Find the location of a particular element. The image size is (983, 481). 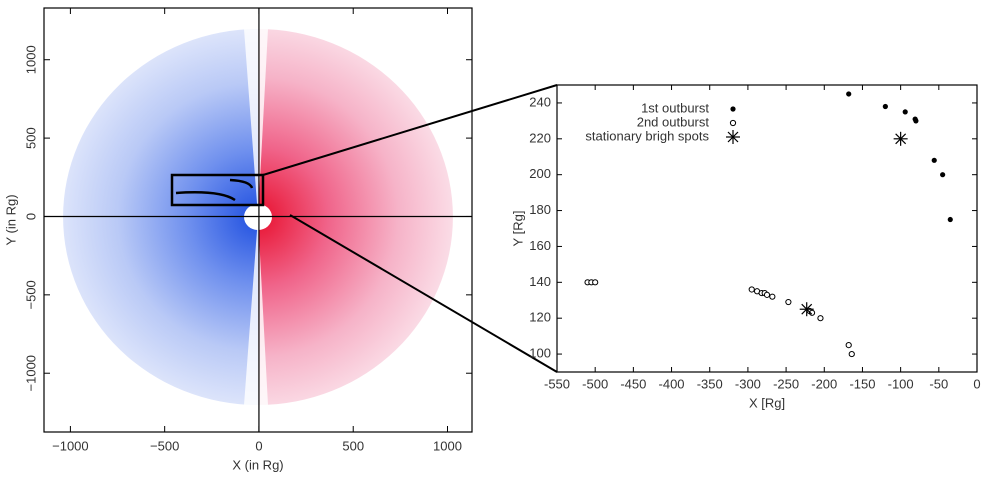

x-tick-label: -250 is located at coordinates (786, 383).